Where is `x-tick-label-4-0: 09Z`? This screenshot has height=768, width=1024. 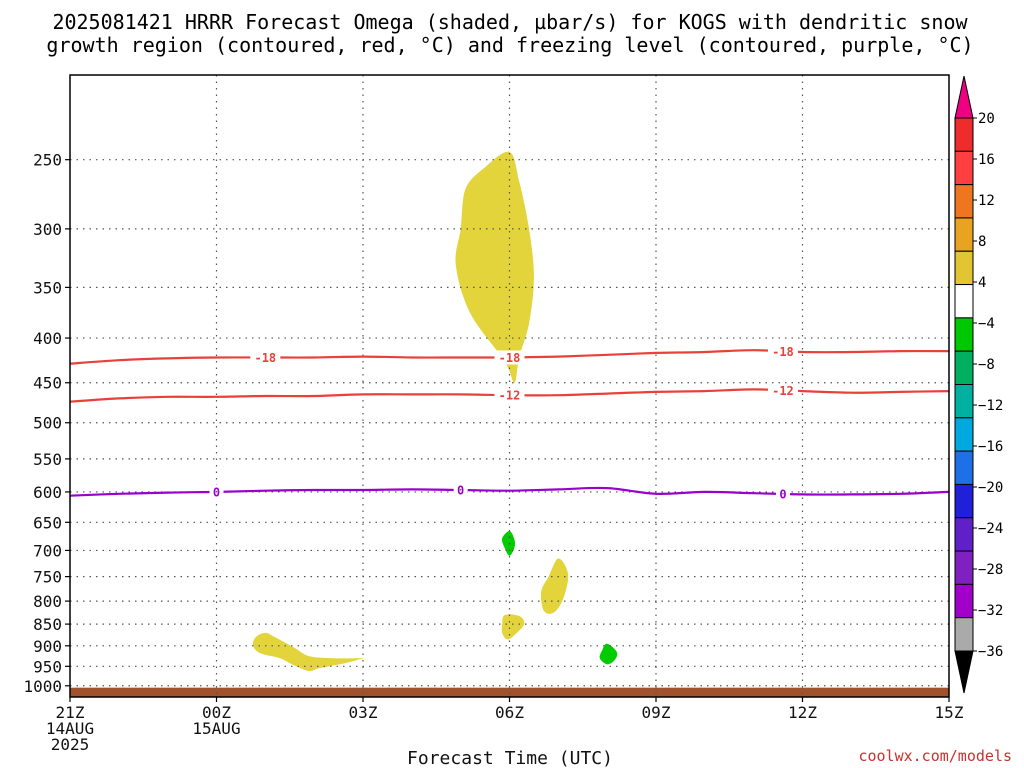
x-tick-label-4-0: 09Z is located at coordinates (656, 712).